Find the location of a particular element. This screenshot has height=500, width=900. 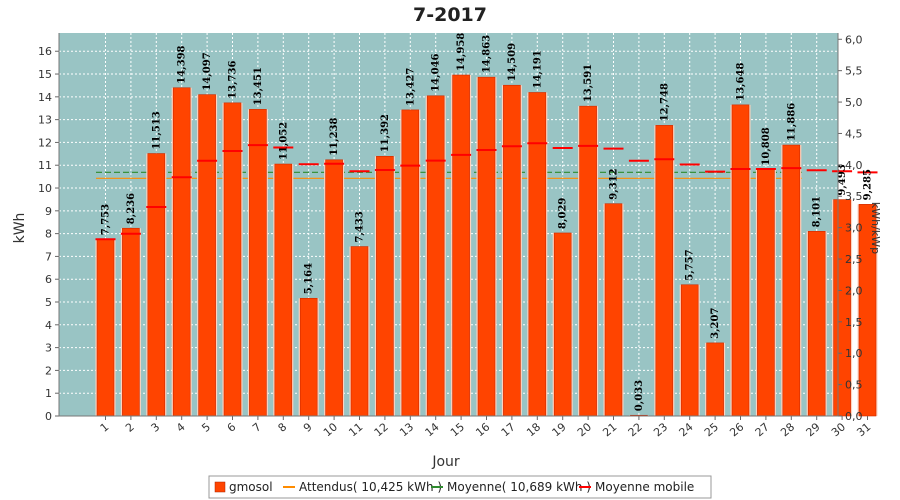

y2-axis-label: kWh/kWp is located at coordinates (875, 228).